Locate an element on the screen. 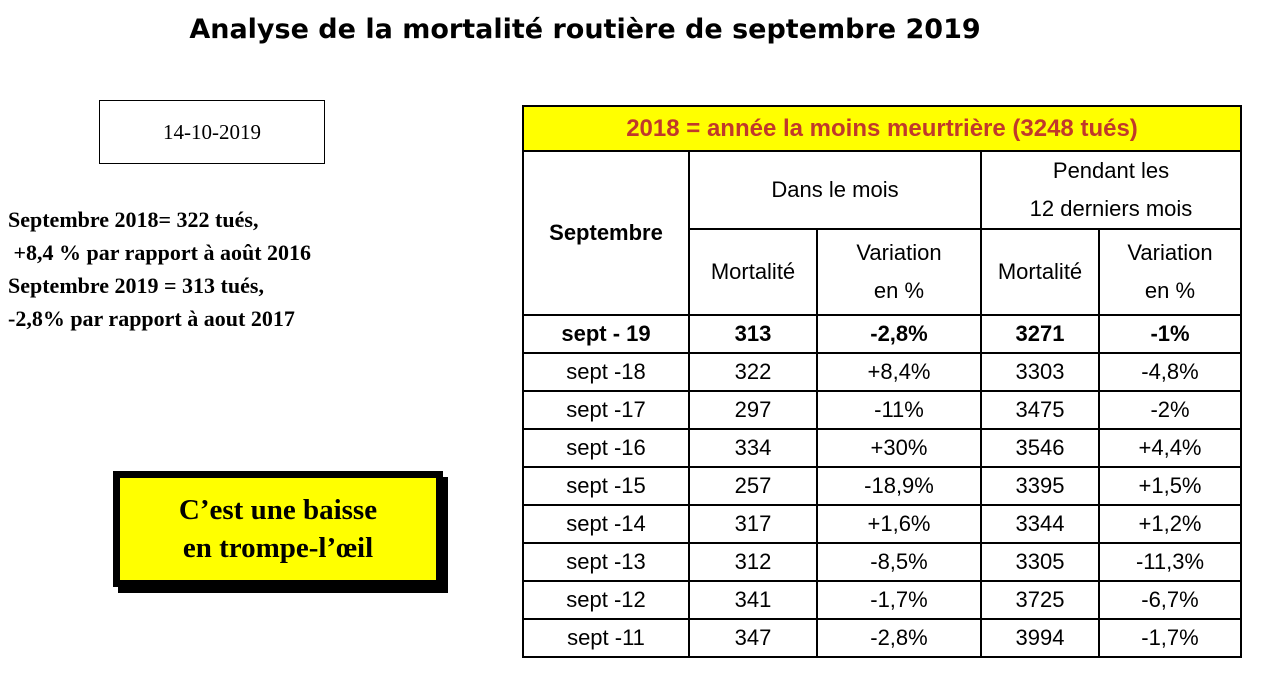  cell-month-variation: +30% is located at coordinates (899, 448).